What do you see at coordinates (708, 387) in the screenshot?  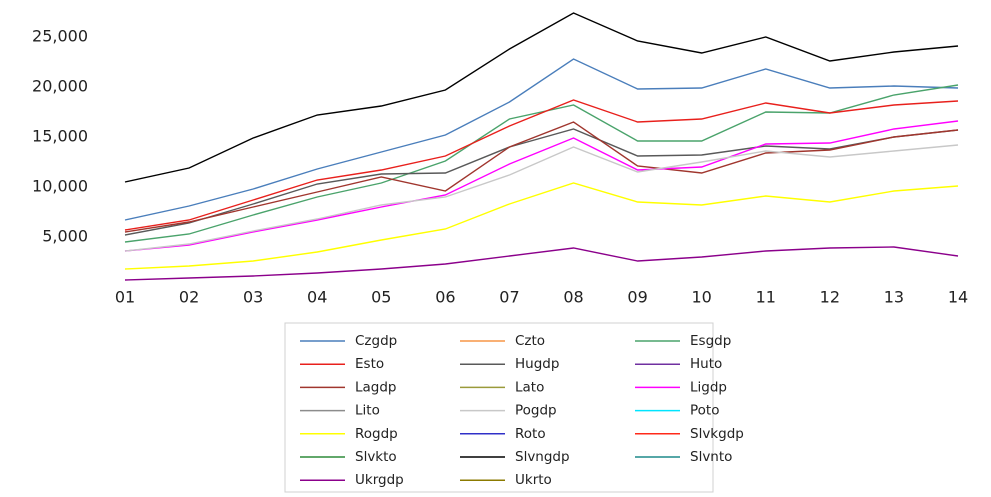 I see `legend-label: Ligdp` at bounding box center [708, 387].